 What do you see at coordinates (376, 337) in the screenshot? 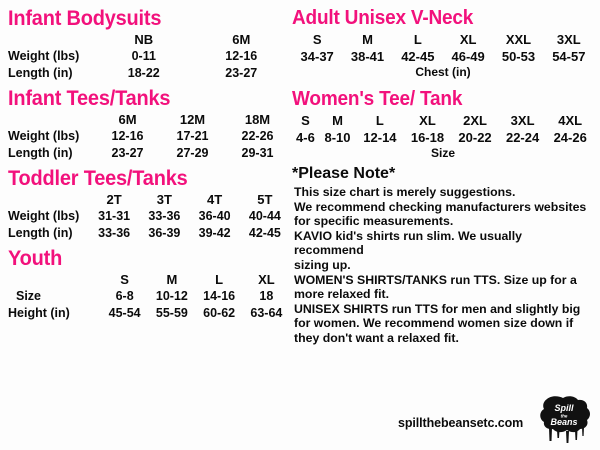
I see `note-line: they don't want a relaxed fit.` at bounding box center [376, 337].